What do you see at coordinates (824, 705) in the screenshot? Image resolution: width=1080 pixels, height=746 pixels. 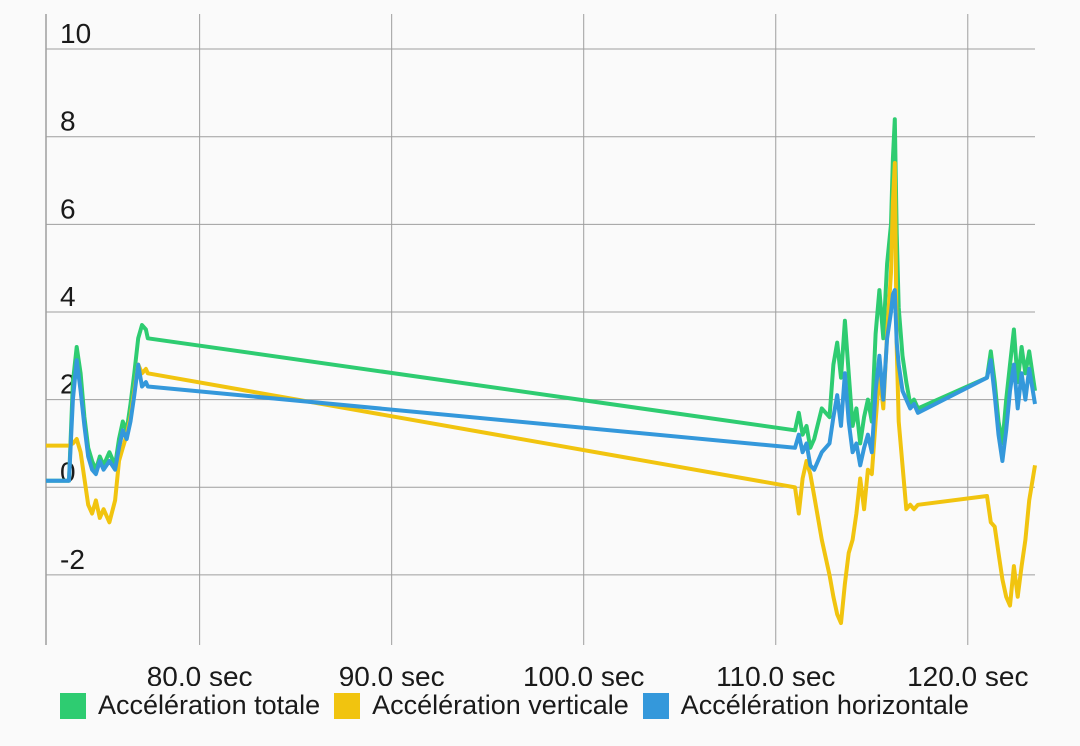 I see `legend-label: Accélération horizontale` at bounding box center [824, 705].